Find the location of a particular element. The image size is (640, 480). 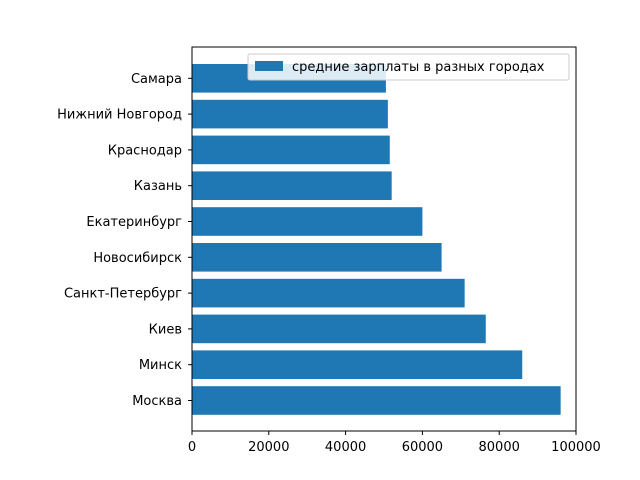

x-tick-label-3: 60000 is located at coordinates (422, 447).